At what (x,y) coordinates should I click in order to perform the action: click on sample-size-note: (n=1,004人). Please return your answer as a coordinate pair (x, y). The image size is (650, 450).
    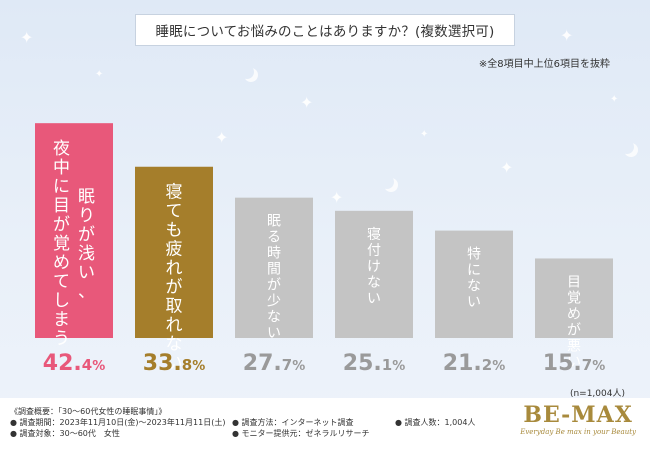
    Looking at the image, I should click on (597, 393).